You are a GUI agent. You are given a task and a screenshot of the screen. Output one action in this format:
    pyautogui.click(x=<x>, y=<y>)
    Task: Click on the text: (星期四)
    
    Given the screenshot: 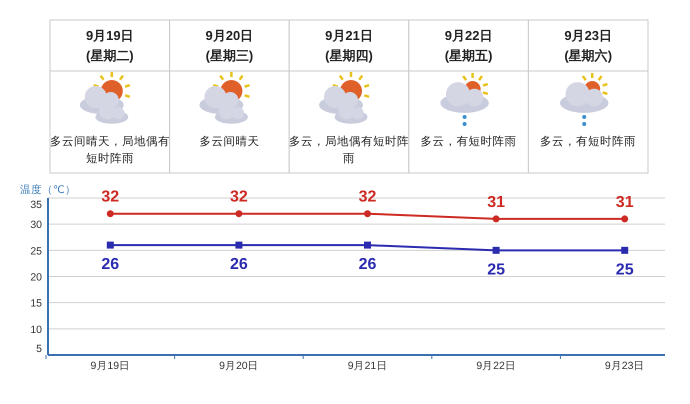 What is the action you would take?
    pyautogui.click(x=349, y=55)
    